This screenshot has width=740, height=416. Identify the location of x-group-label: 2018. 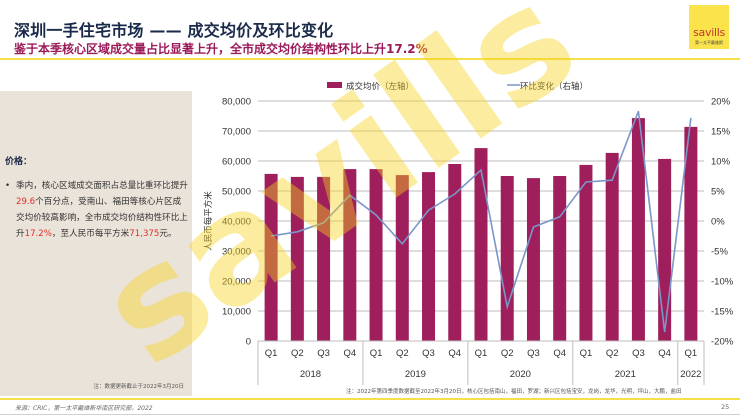
(310, 374).